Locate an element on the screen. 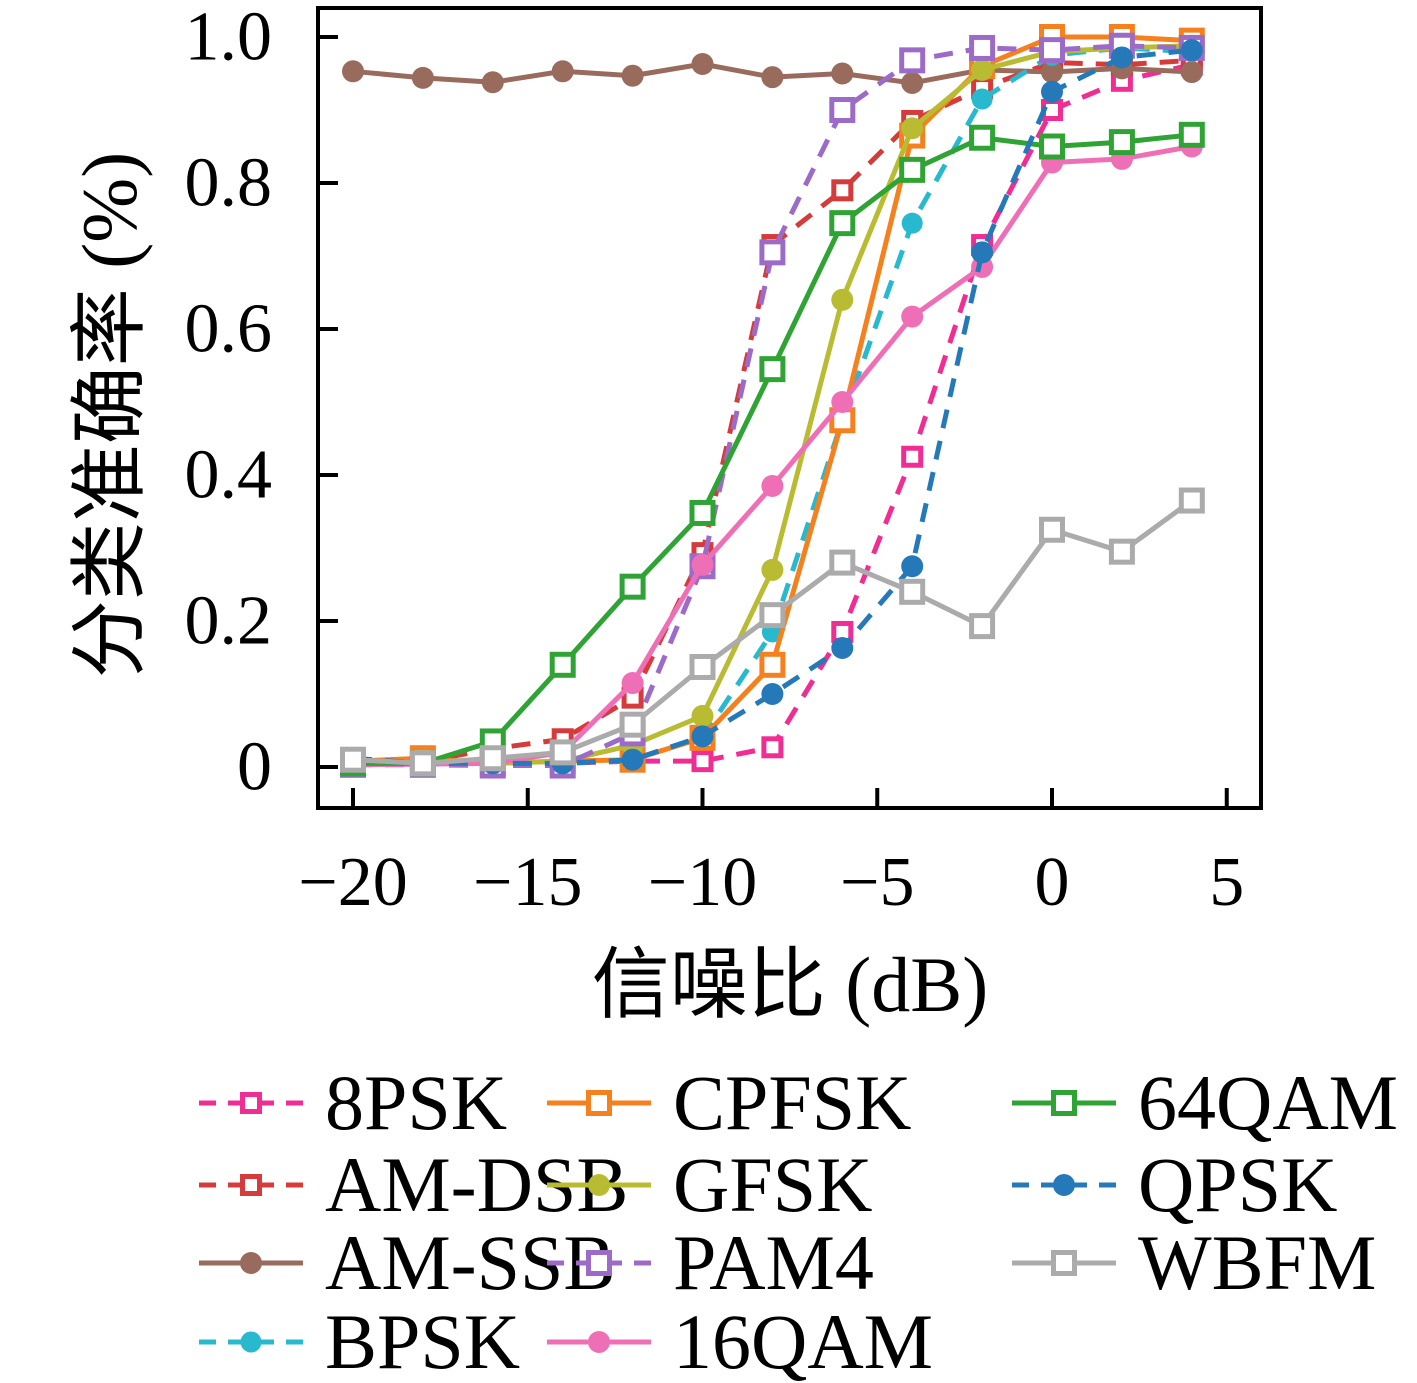  legend-label-8psk: 8PSK is located at coordinates (416, 1102).